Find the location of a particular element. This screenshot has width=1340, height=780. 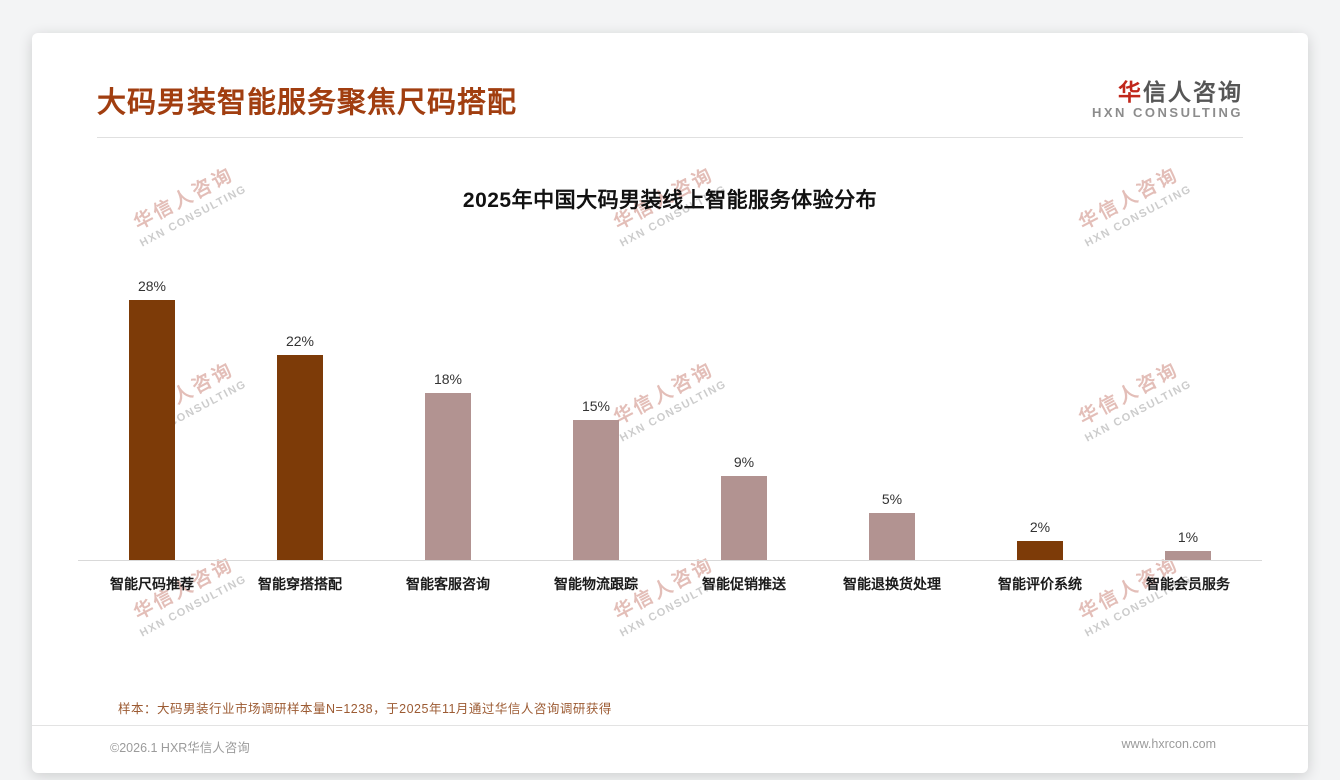

bar-group: 15% is located at coordinates (596, 479).